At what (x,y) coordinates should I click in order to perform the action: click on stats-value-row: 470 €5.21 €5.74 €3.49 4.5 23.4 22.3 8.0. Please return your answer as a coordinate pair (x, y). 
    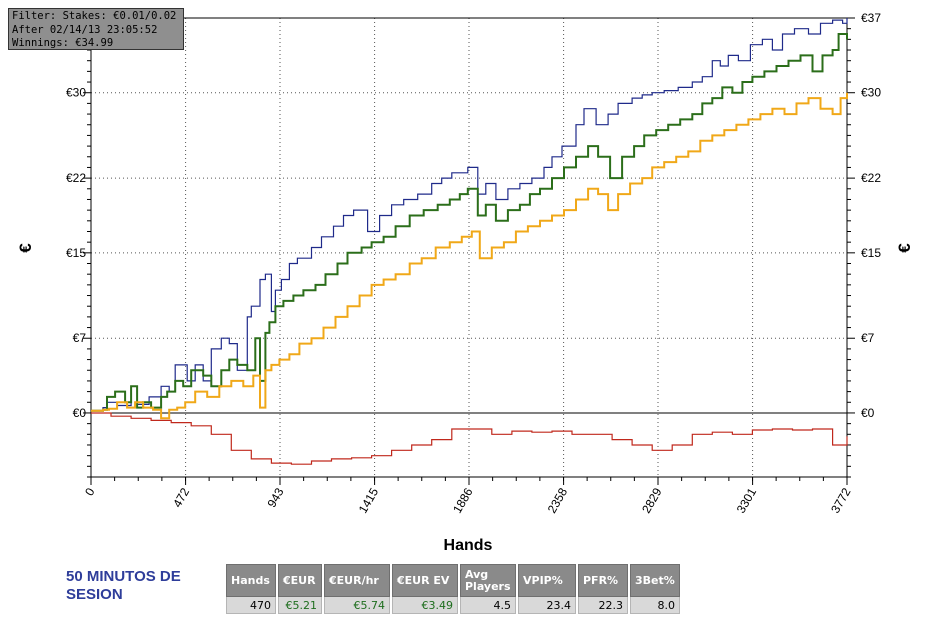
    Looking at the image, I should click on (453, 605).